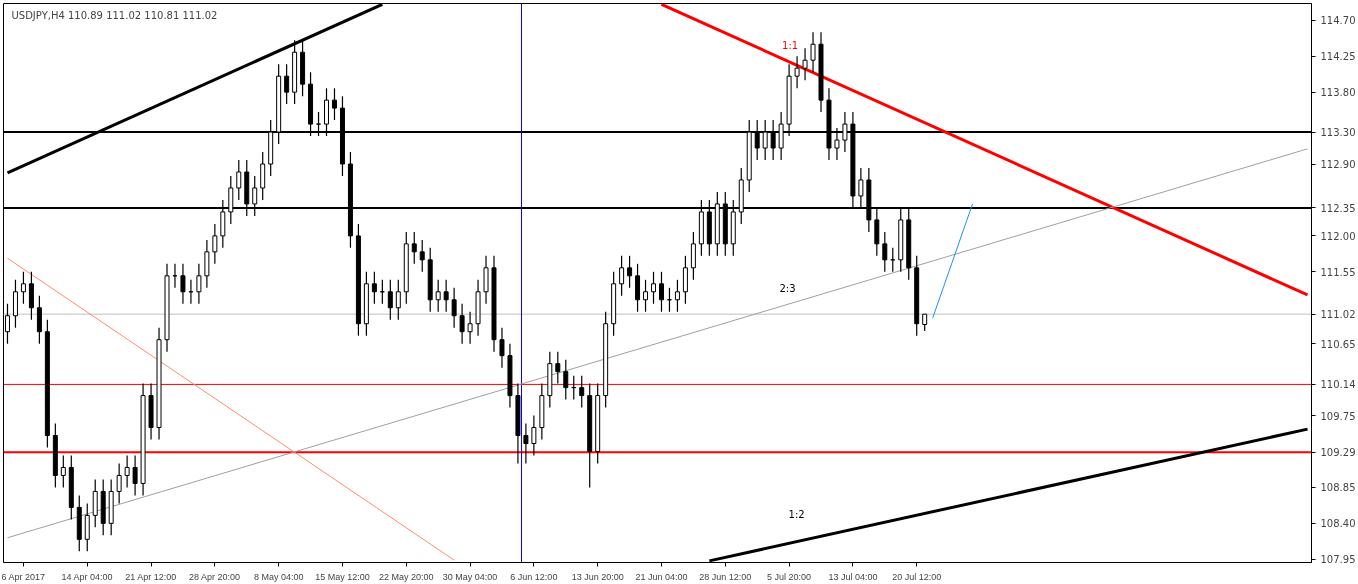 The image size is (1358, 584). What do you see at coordinates (114, 15) in the screenshot?
I see `text: USDJPY,H4 110.89 111.02 110.81 111.02` at bounding box center [114, 15].